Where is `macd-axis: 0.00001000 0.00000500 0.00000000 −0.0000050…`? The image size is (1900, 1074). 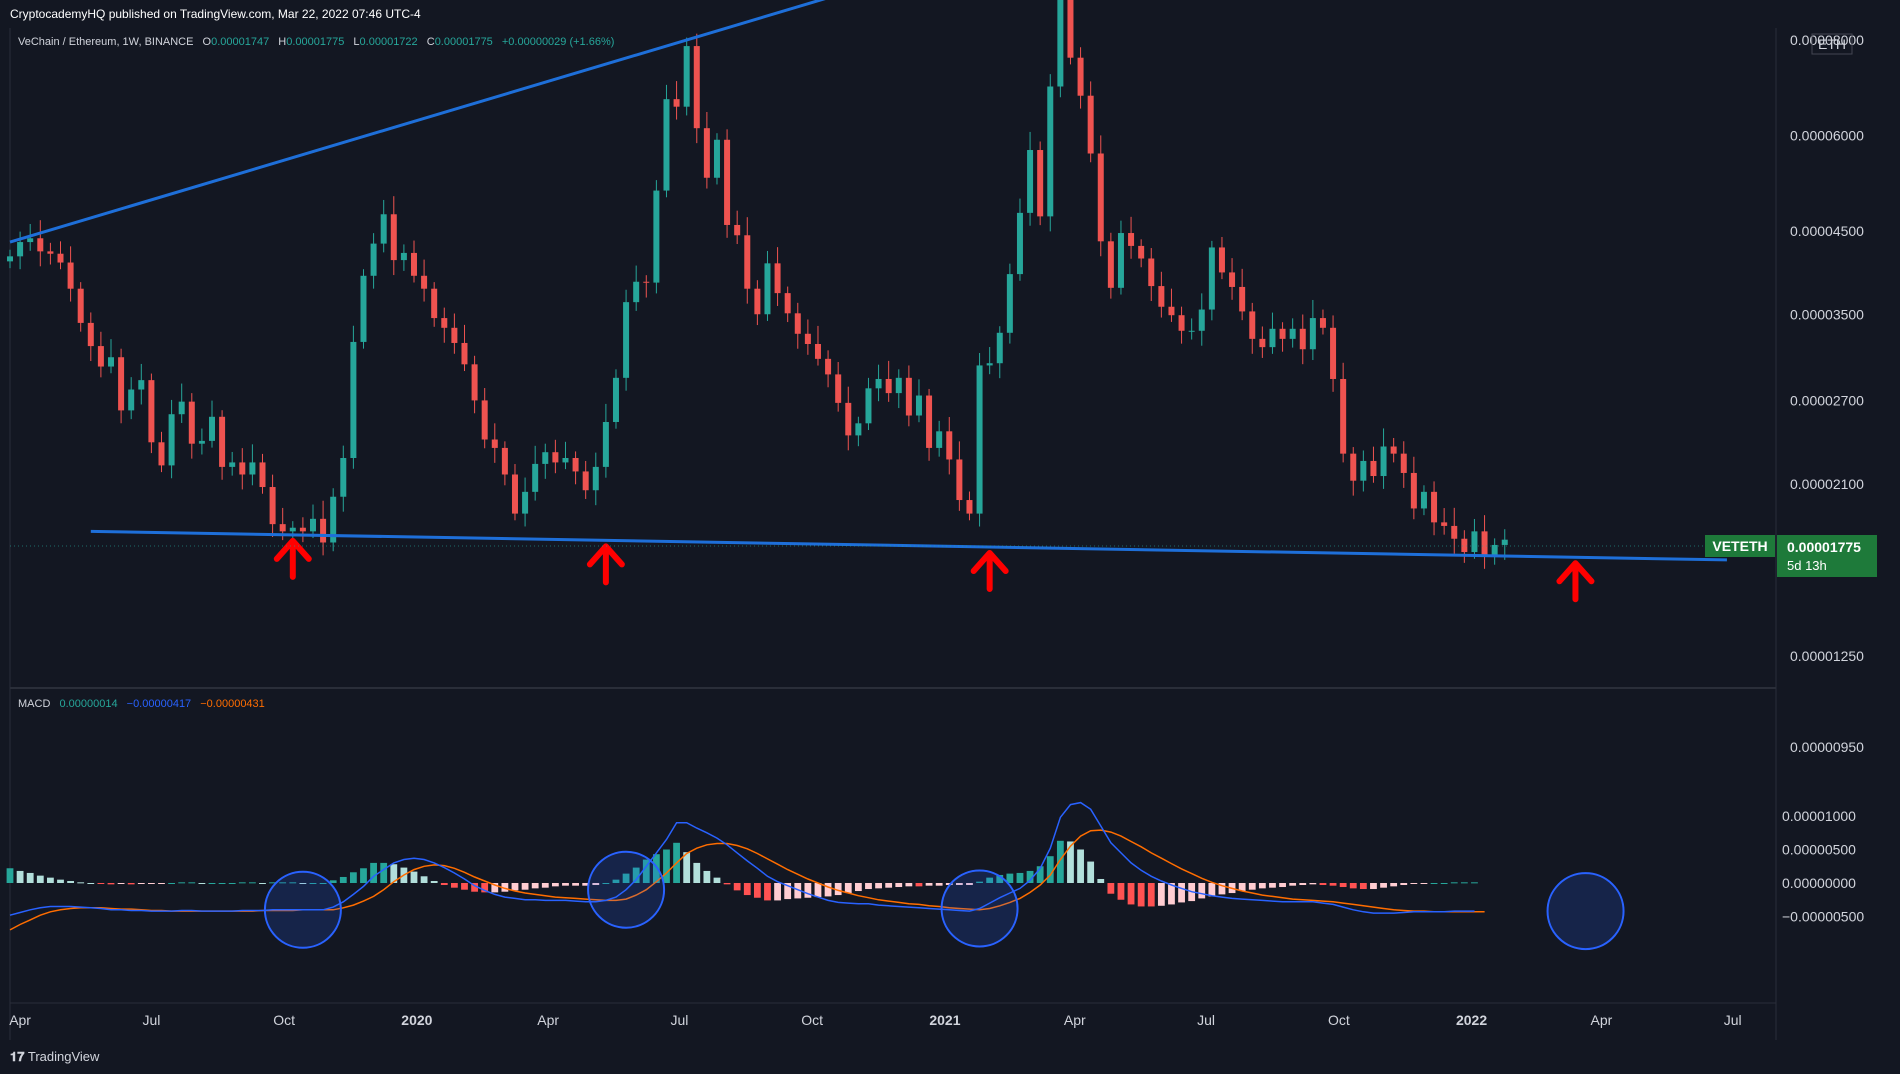 macd-axis: 0.00001000 0.00000500 0.00000000 −0.0000050… is located at coordinates (1823, 866).